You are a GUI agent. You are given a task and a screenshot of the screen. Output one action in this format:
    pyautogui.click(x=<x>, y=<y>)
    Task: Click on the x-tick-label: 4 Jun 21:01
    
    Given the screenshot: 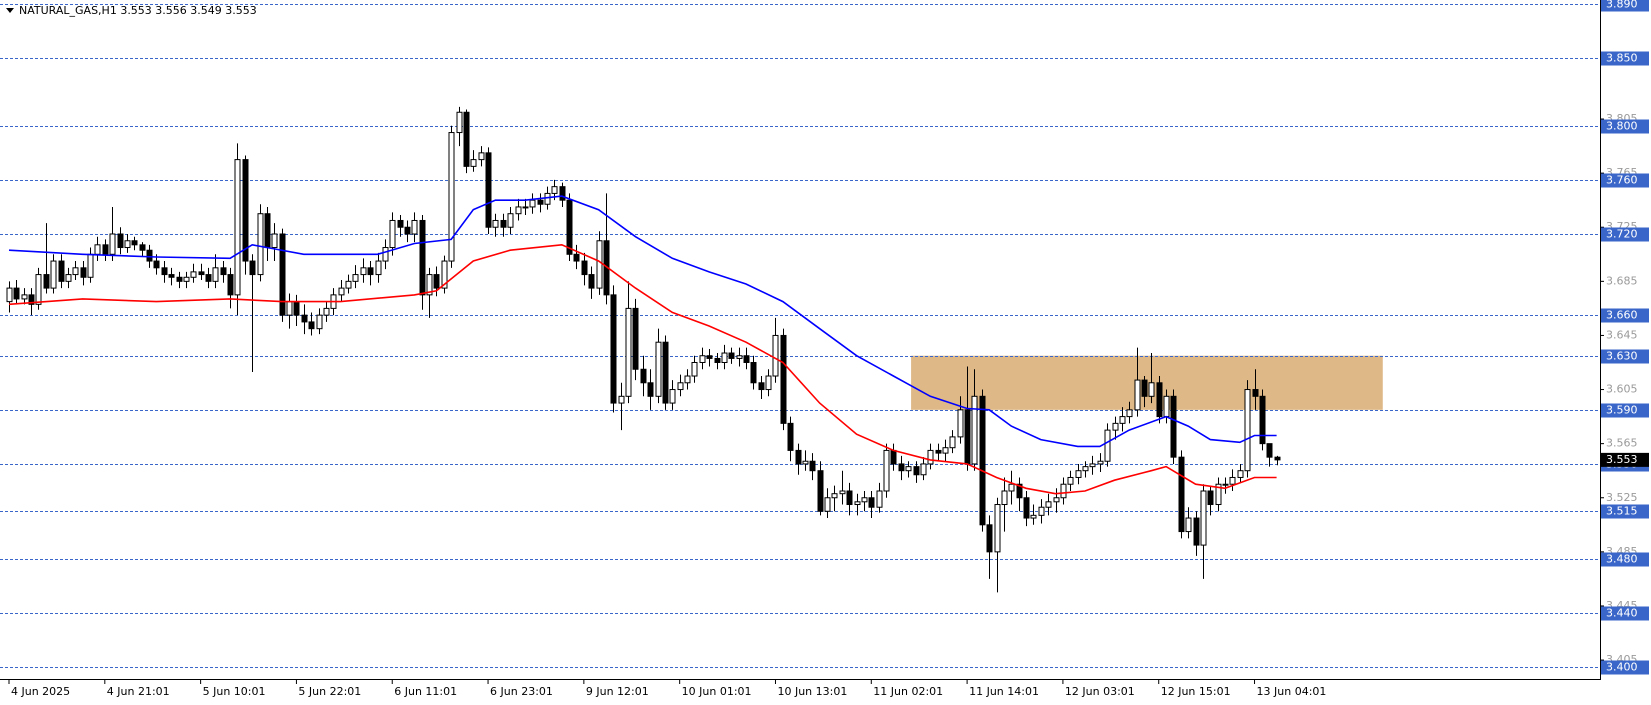 What is the action you would take?
    pyautogui.click(x=138, y=691)
    